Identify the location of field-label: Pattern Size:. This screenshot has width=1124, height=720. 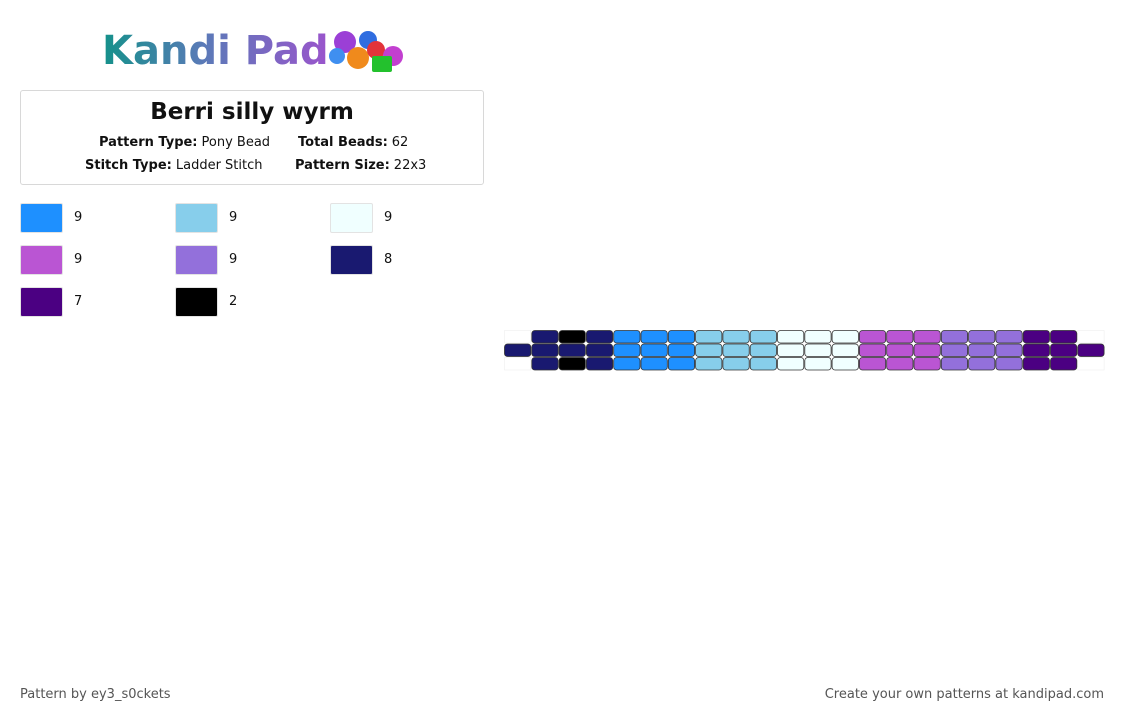
(342, 165).